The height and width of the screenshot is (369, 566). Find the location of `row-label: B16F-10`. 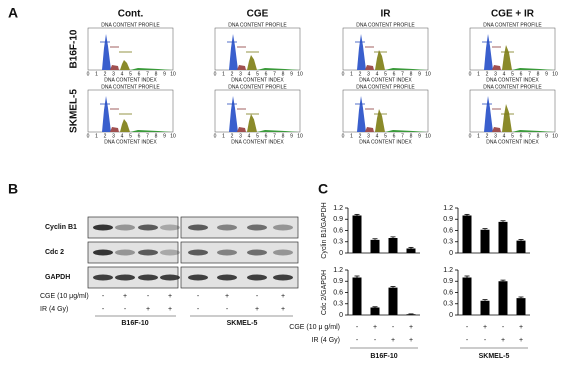

row-label: B16F-10 is located at coordinates (74, 48).